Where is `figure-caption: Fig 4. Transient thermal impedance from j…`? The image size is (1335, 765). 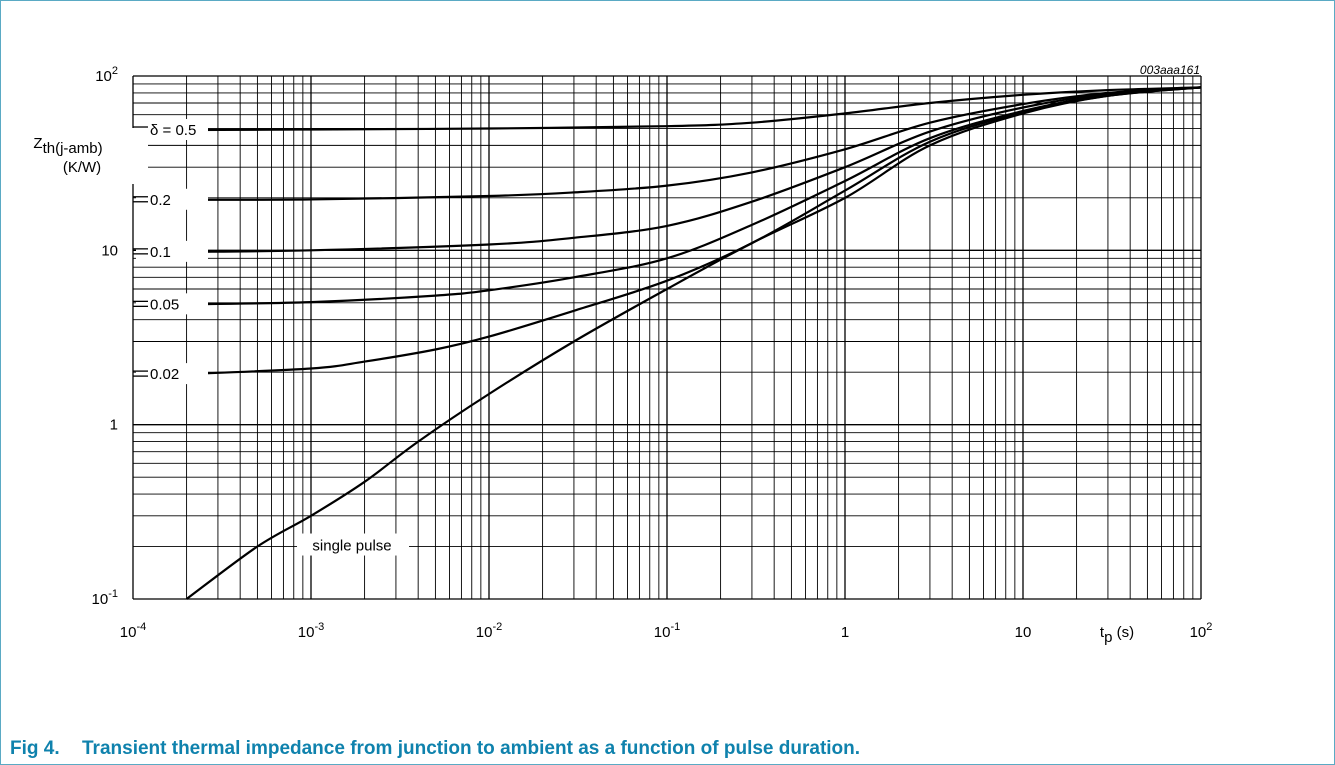
figure-caption: Fig 4. Transient thermal impedance from j… is located at coordinates (435, 749).